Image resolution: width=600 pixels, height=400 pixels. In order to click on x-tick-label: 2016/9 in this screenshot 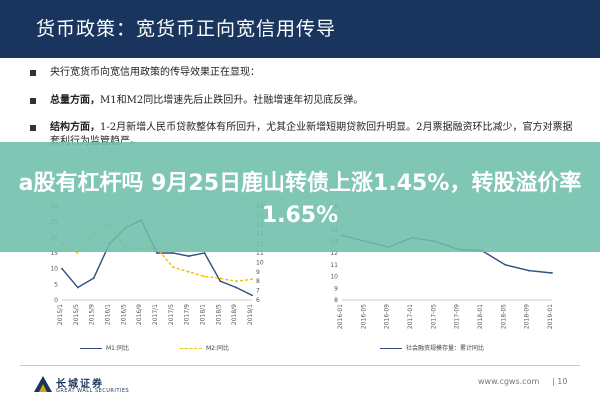, I will do `click(139, 314)`.